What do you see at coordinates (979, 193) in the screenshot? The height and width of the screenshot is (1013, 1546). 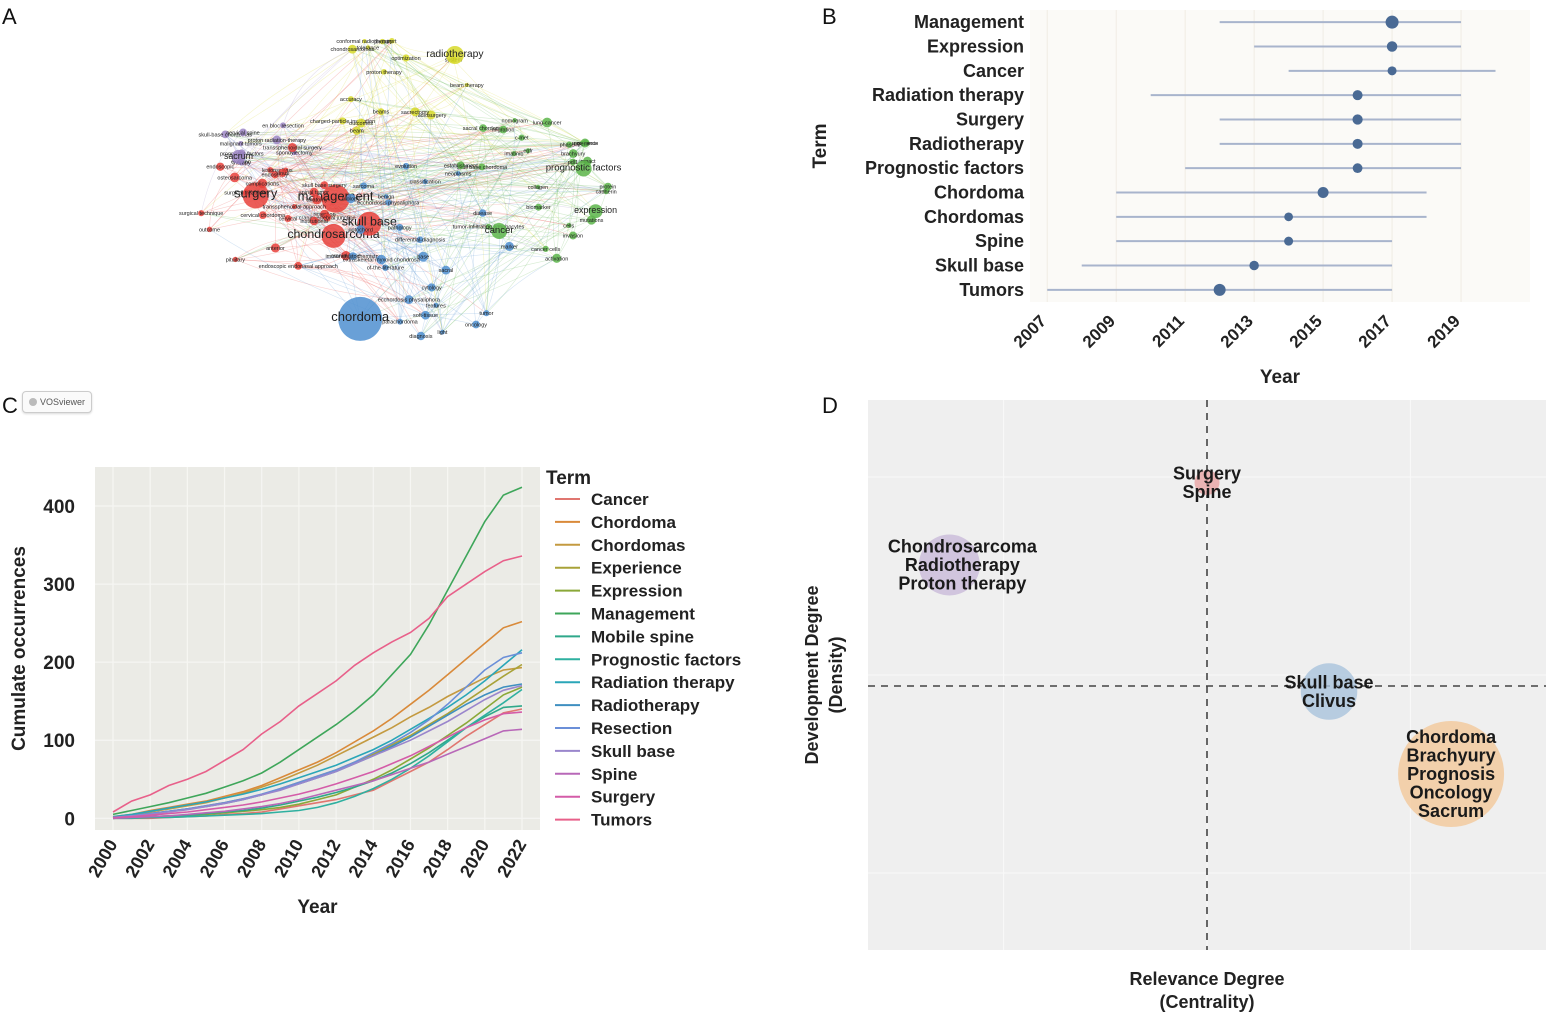 I see `term-label: Chordoma` at bounding box center [979, 193].